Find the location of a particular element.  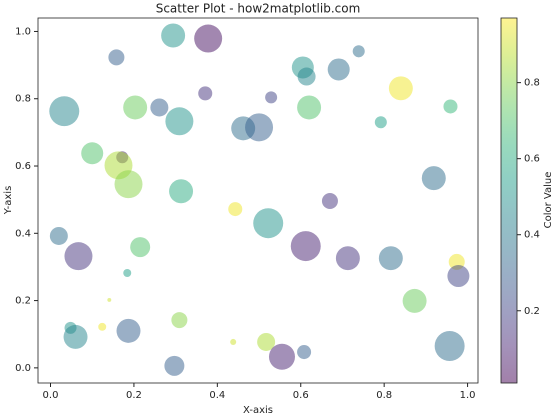

x-tick-label: 1.0 is located at coordinates (468, 395).